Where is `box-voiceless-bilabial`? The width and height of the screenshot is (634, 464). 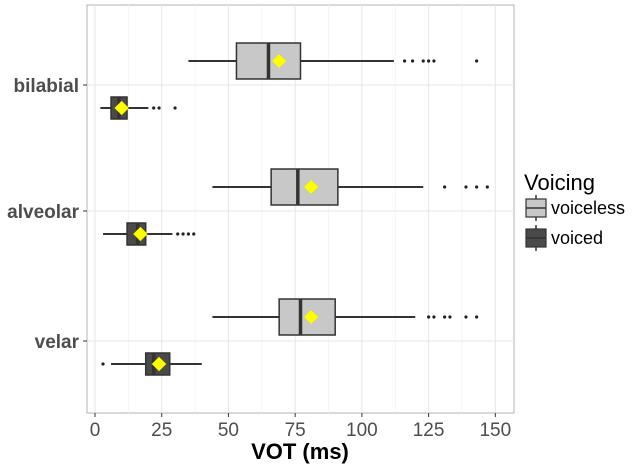
box-voiceless-bilabial is located at coordinates (333, 61).